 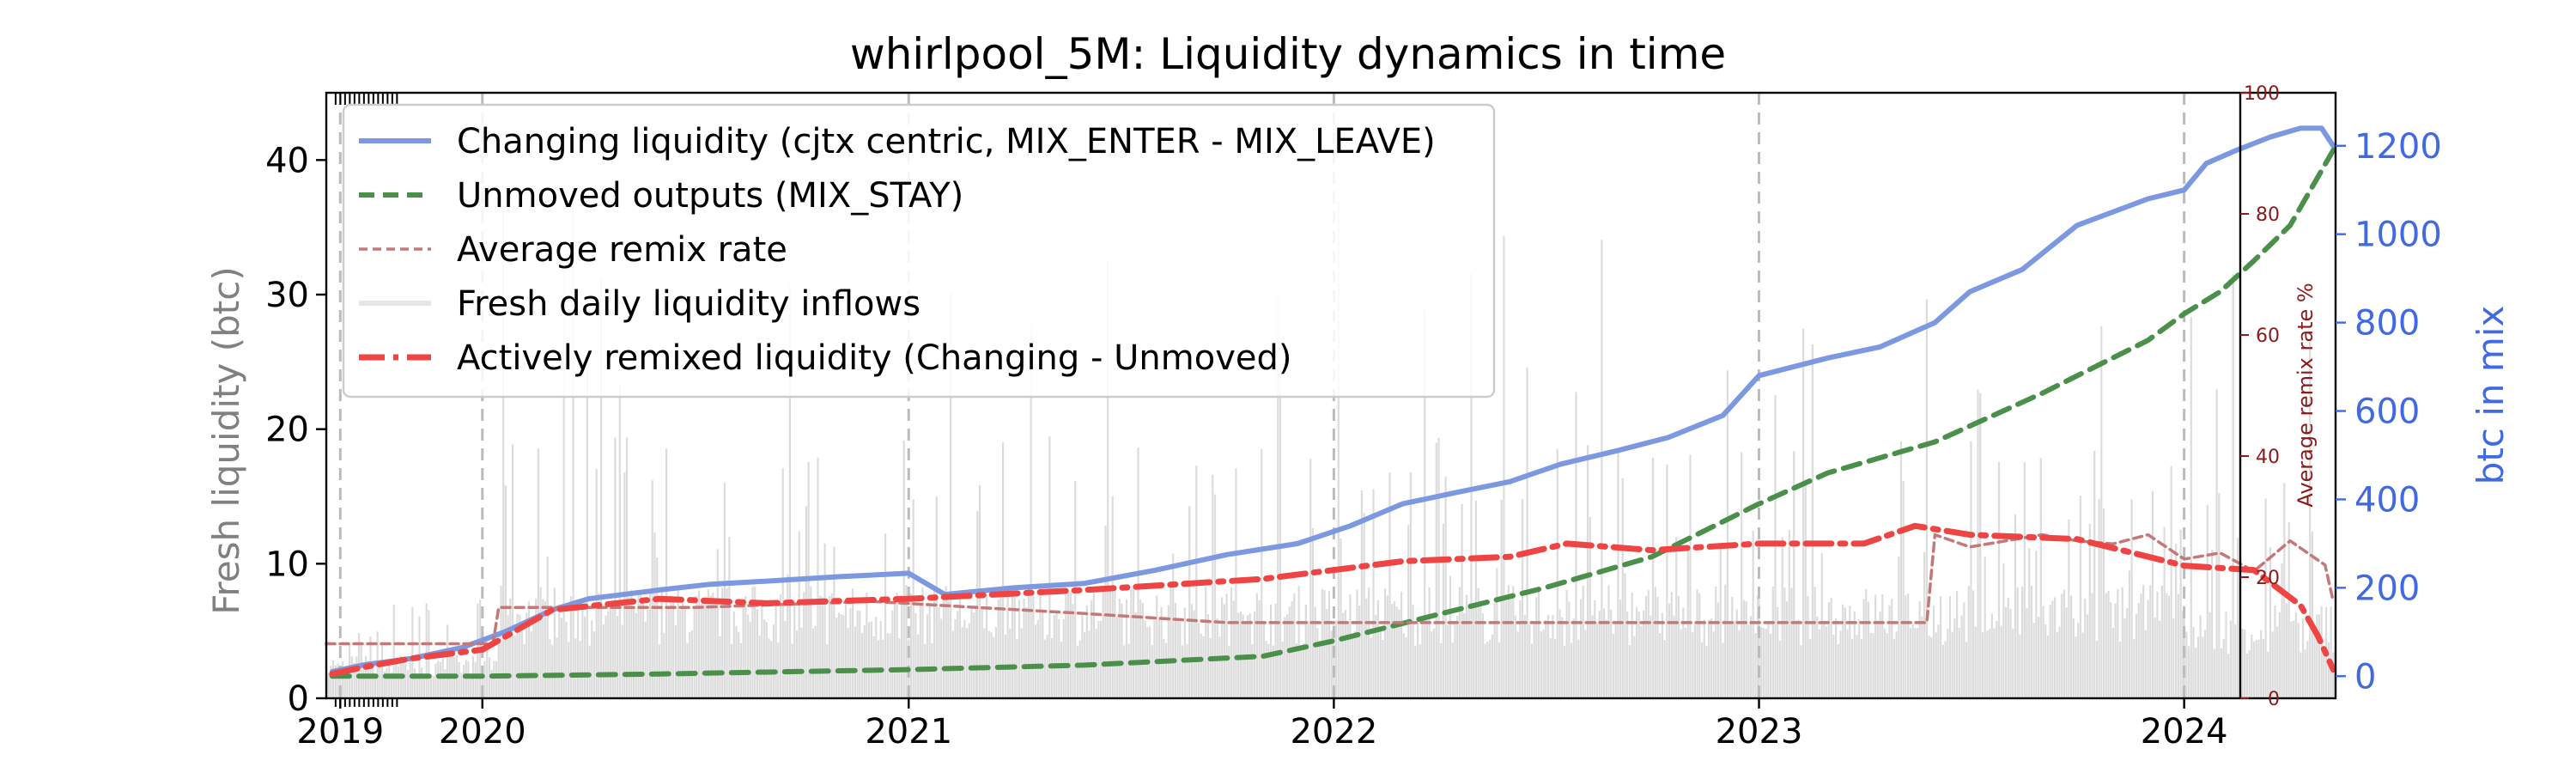 I want to click on remix-tick-label-1: 20, so click(x=2268, y=578).